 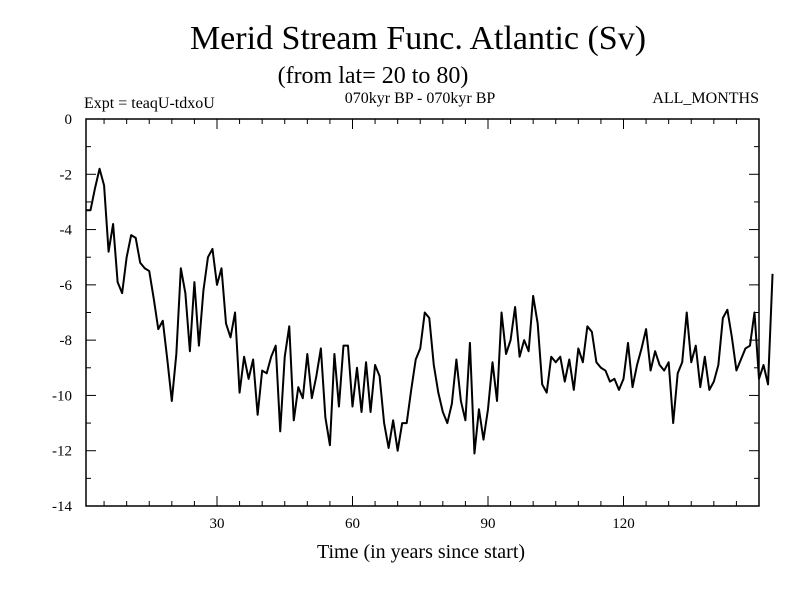 What do you see at coordinates (62, 507) in the screenshot?
I see `y-tick-label: -14` at bounding box center [62, 507].